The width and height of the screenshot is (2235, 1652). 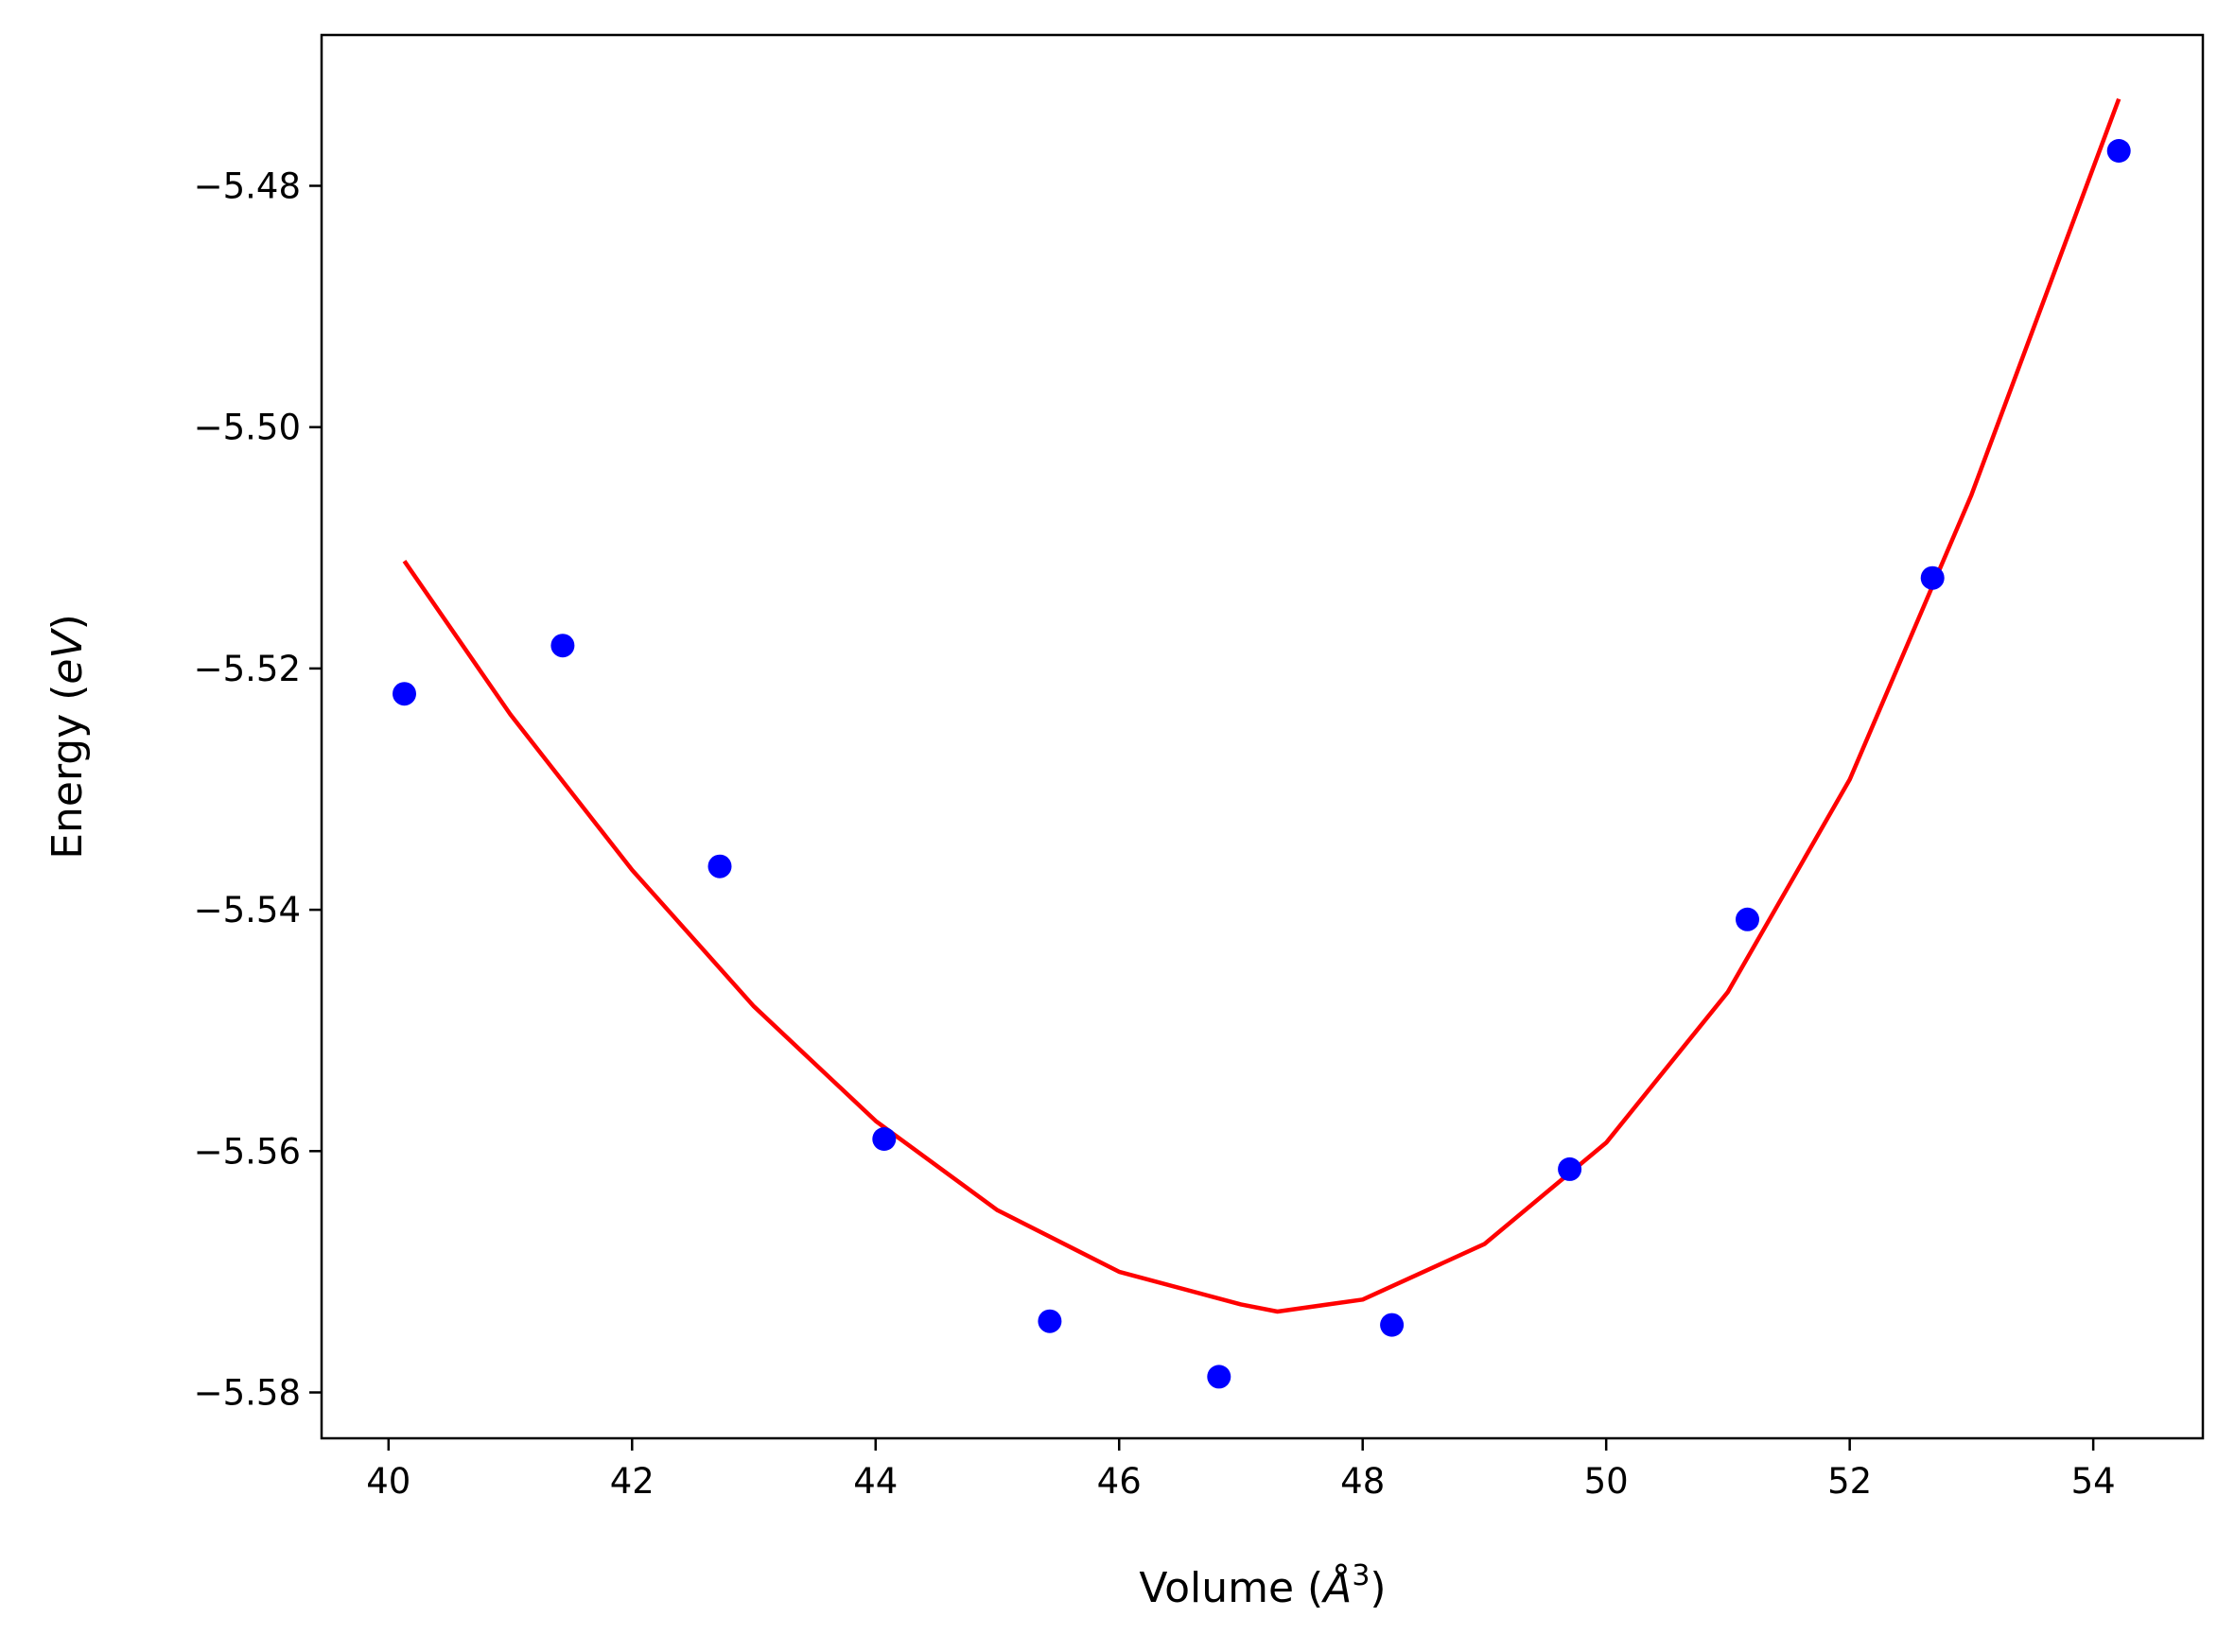 What do you see at coordinates (247, 1394) in the screenshot?
I see `y-tick-label: −5.58` at bounding box center [247, 1394].